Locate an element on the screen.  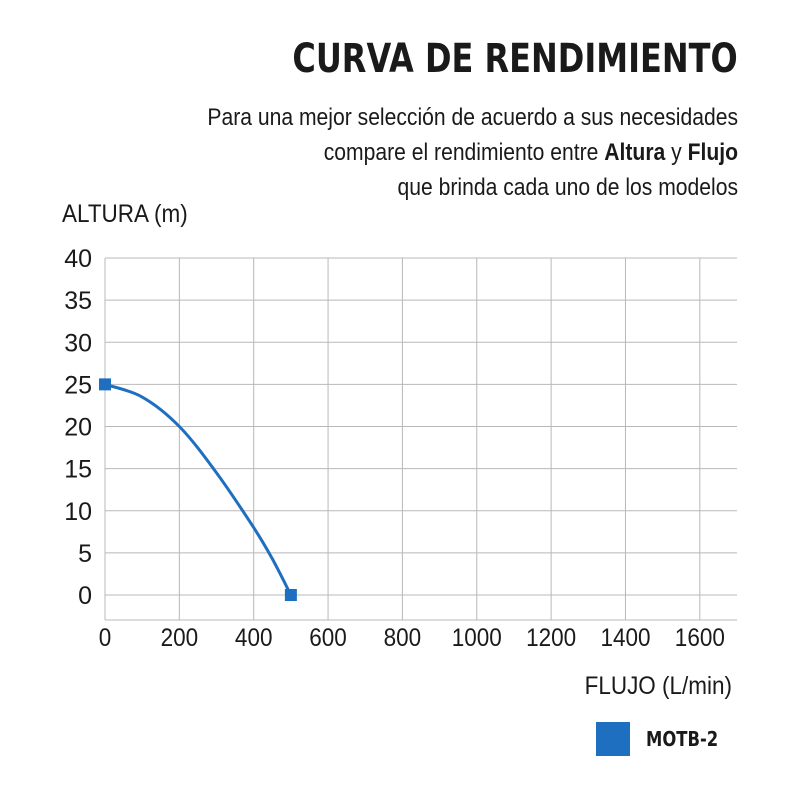
x-tick-labels: 0 200 400 600 800 1000 1200 1400 1600 is located at coordinates (412, 638).